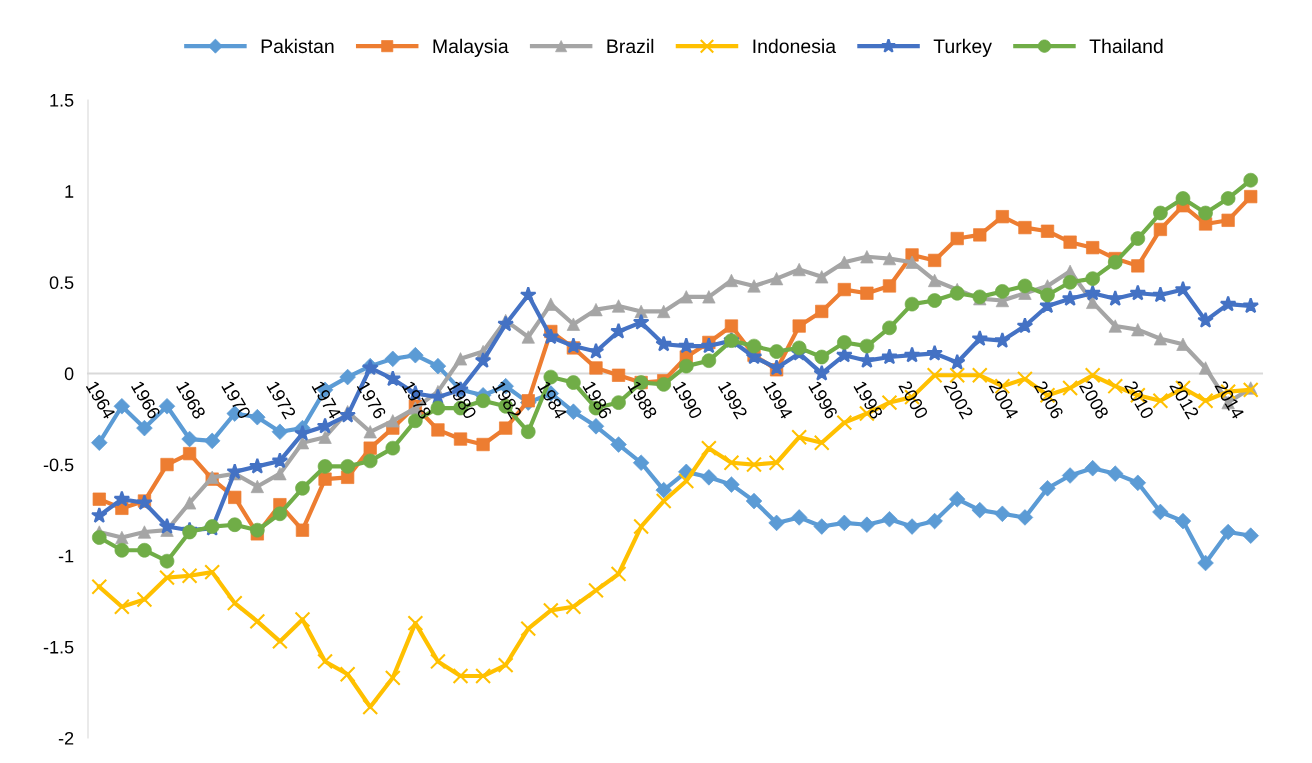 This screenshot has height=763, width=1312. Describe the element at coordinates (795, 46) in the screenshot. I see `legend-label: Indonesia` at that location.